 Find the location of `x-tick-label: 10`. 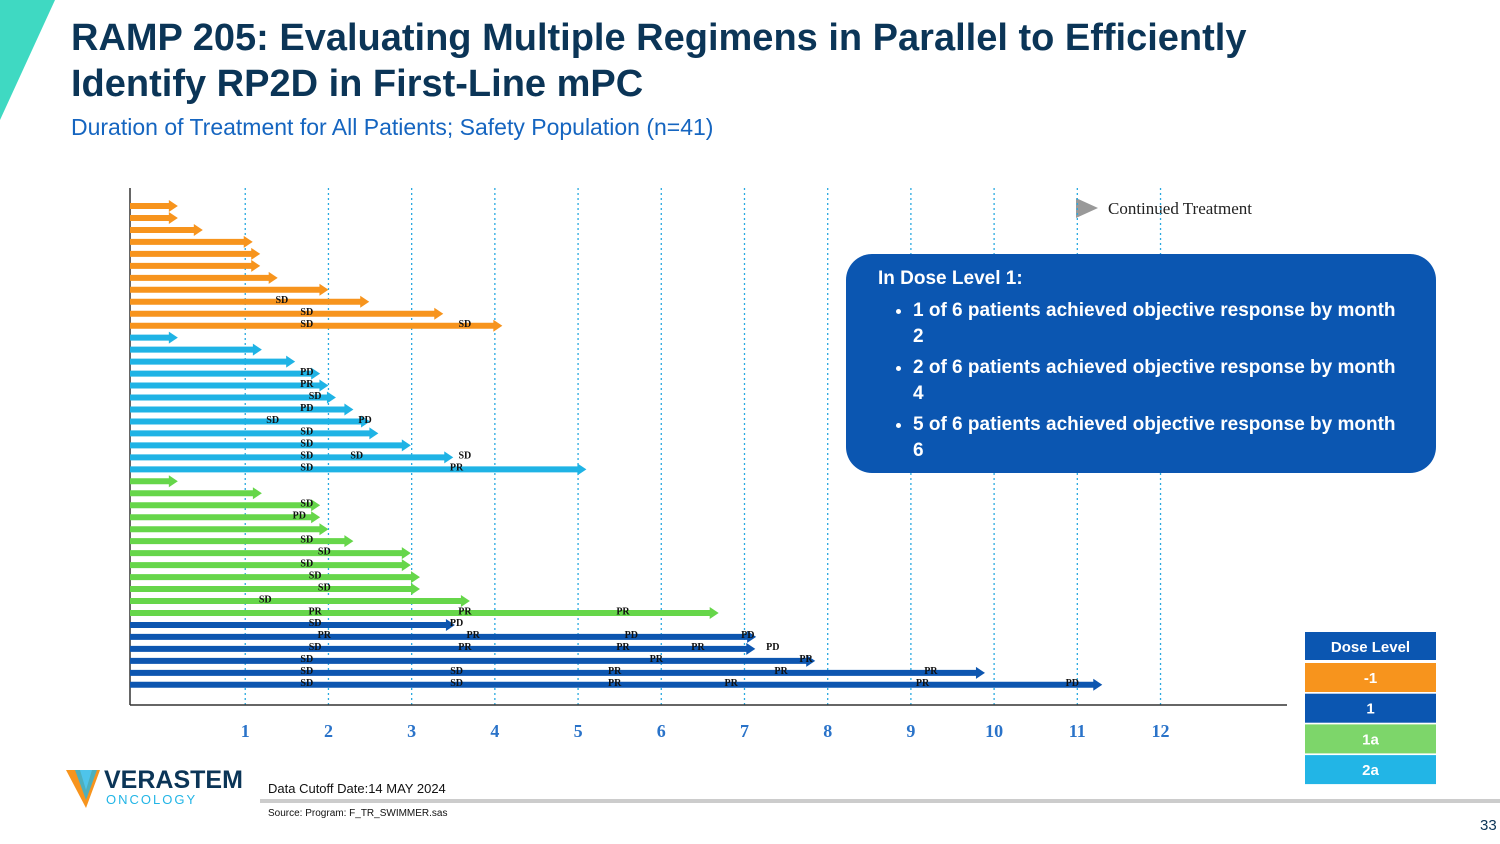

x-tick-label: 10 is located at coordinates (994, 731).